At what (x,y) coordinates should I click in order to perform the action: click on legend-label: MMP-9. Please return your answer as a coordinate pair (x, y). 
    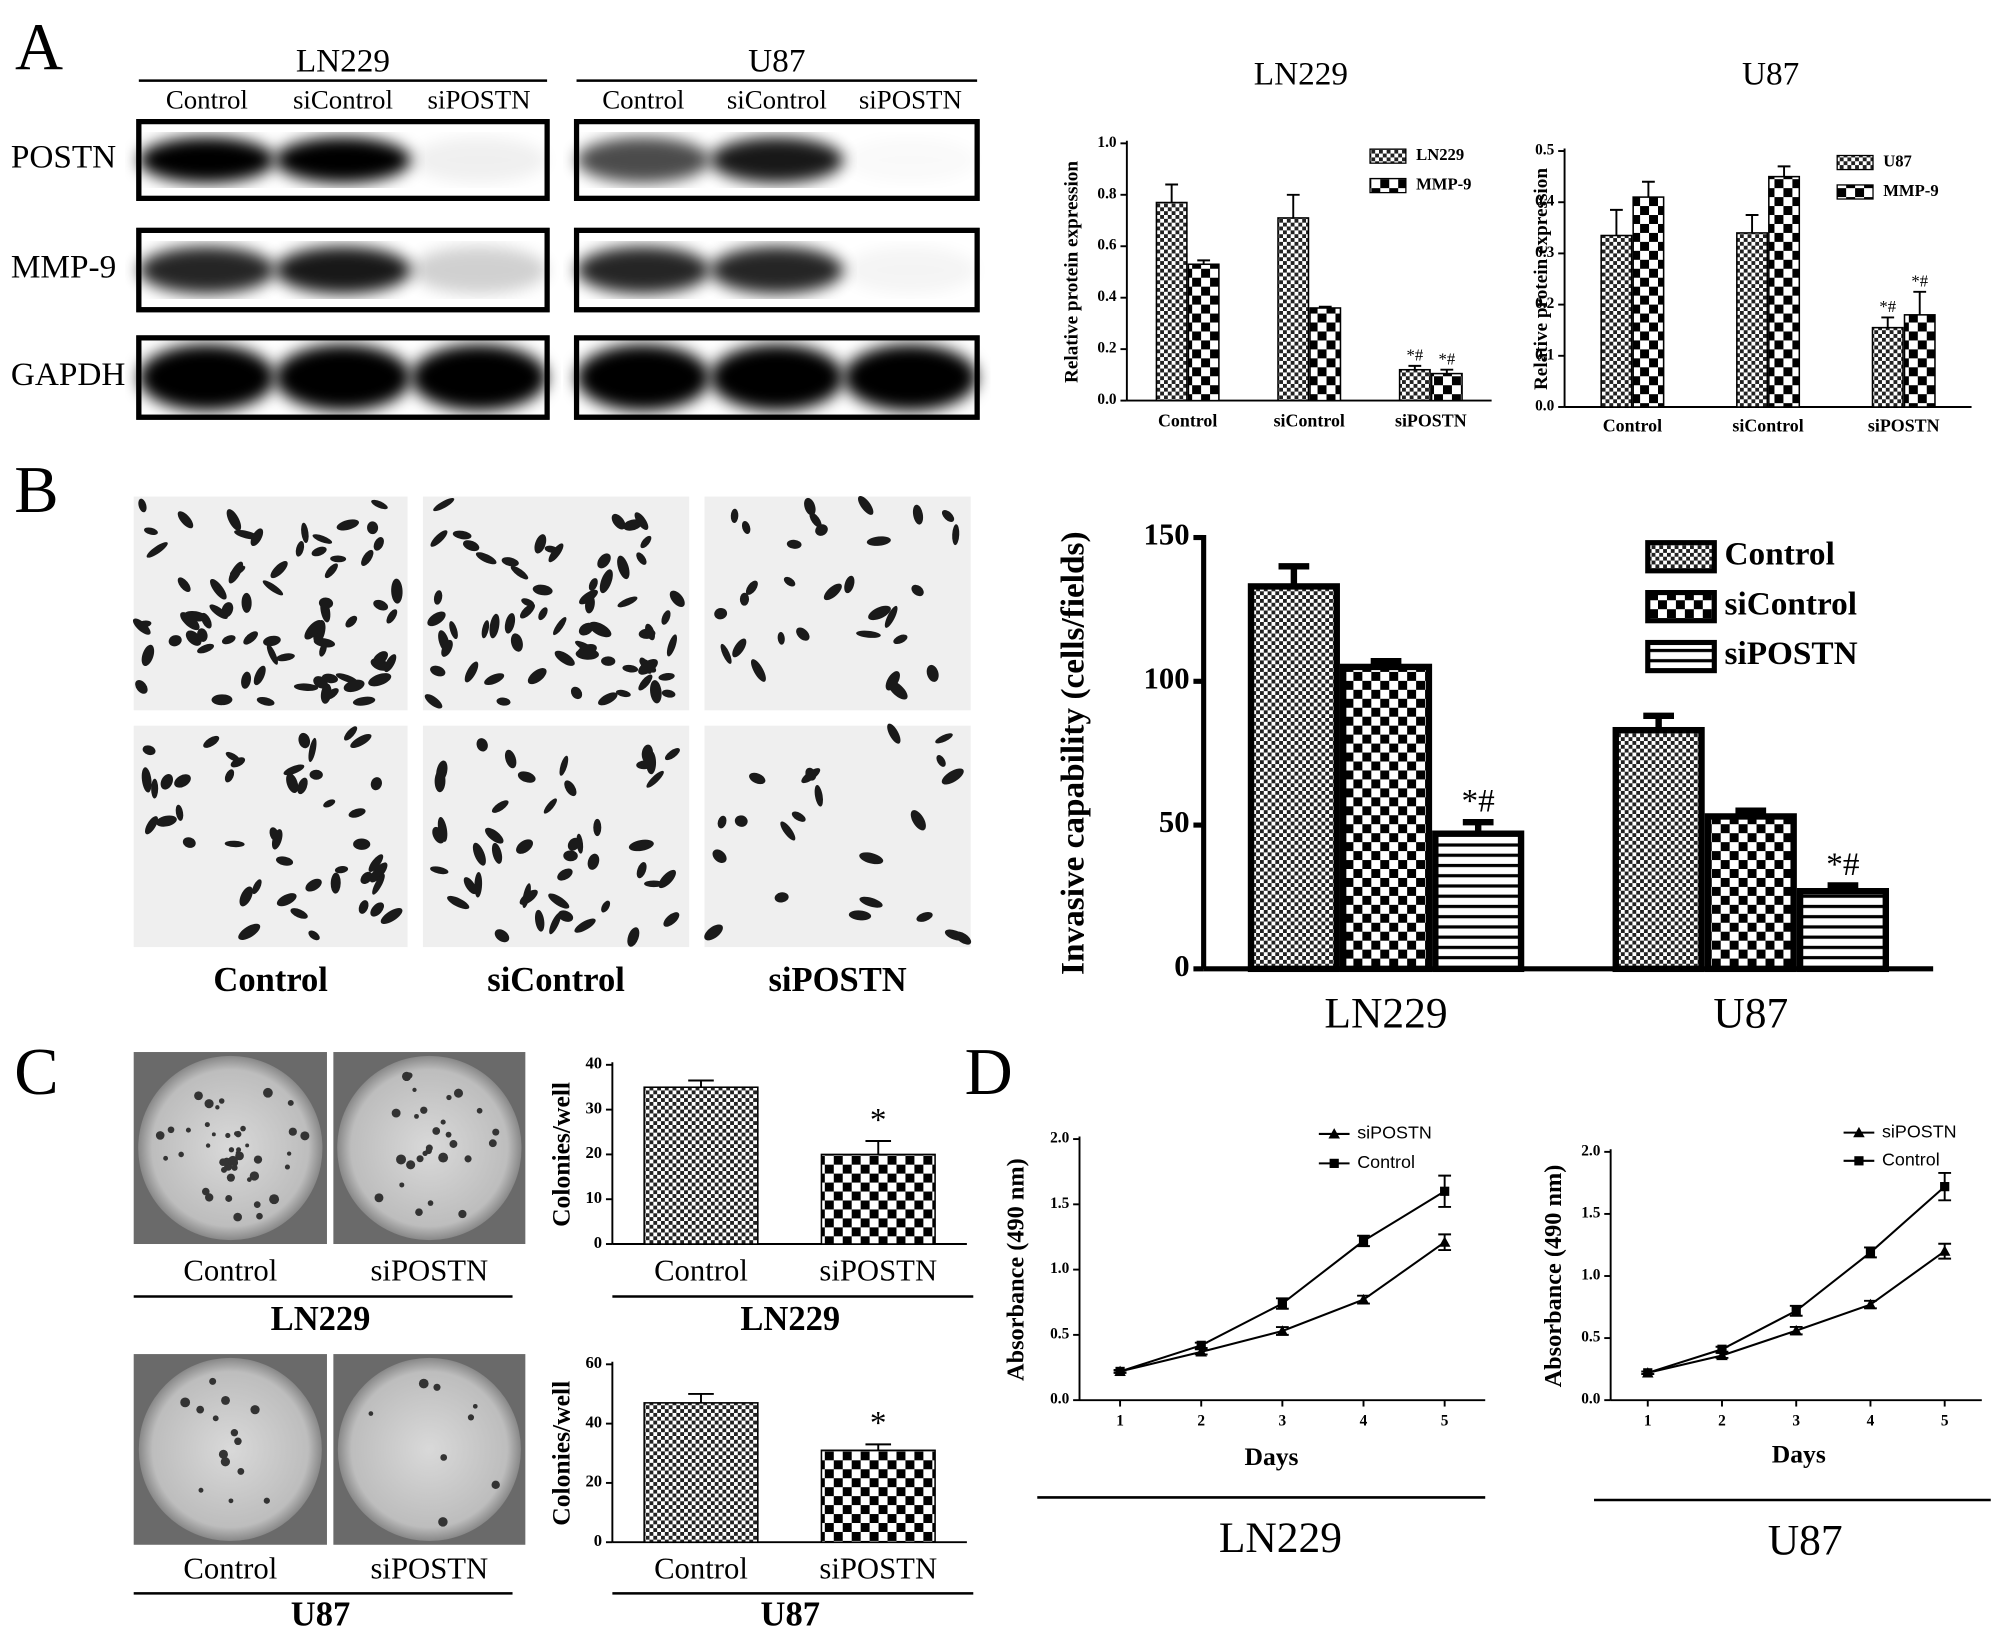
    Looking at the image, I should click on (1443, 183).